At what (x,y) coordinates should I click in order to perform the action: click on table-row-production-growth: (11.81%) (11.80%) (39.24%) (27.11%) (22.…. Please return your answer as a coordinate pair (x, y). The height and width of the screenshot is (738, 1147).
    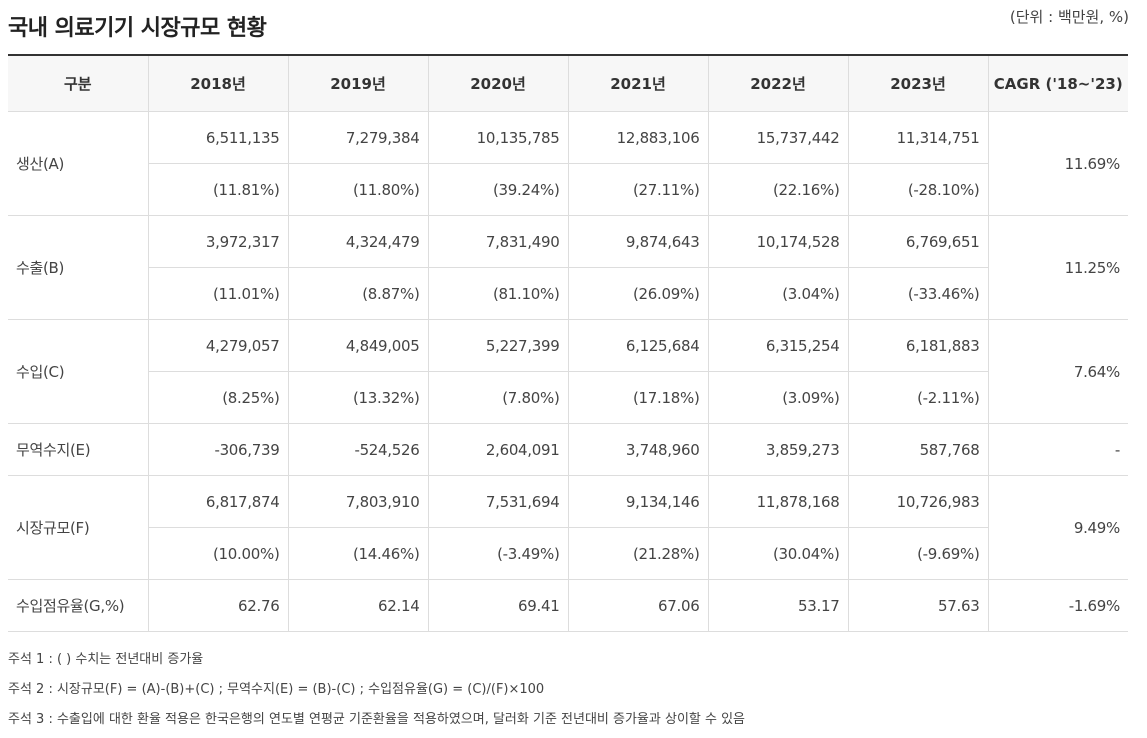
    Looking at the image, I should click on (568, 189).